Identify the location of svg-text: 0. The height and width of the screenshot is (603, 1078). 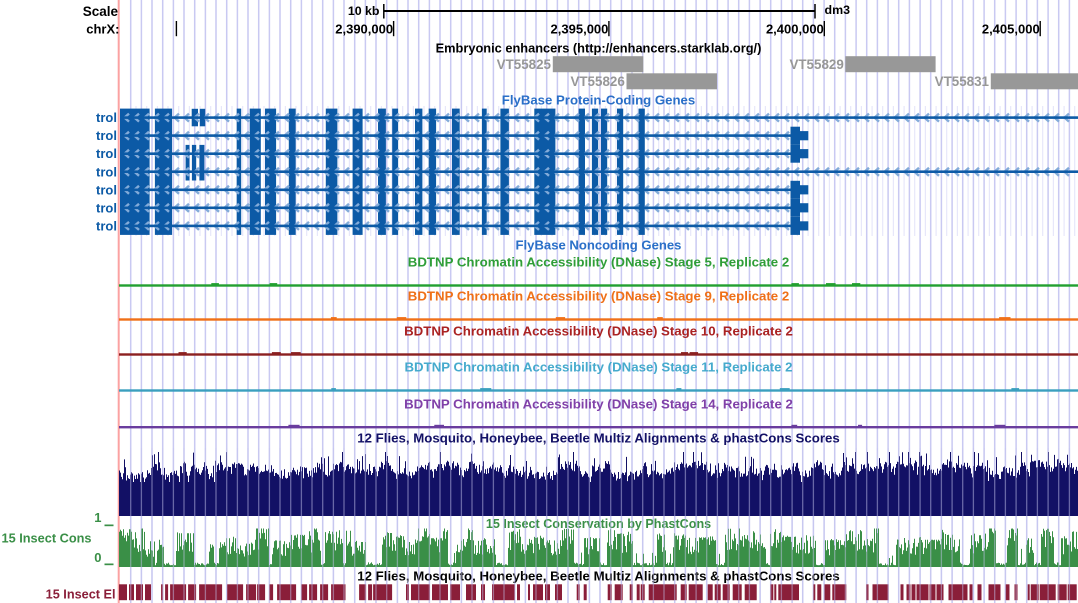
(97, 557).